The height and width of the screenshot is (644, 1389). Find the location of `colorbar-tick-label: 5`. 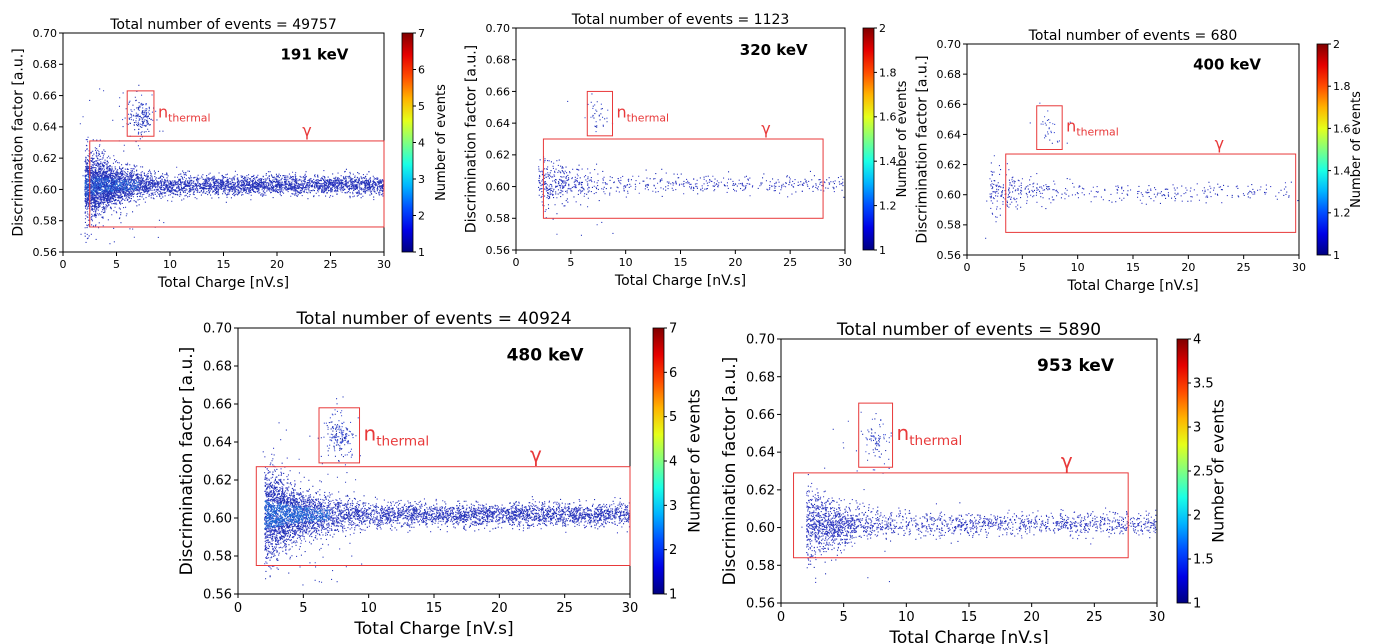

colorbar-tick-label: 5 is located at coordinates (421, 106).